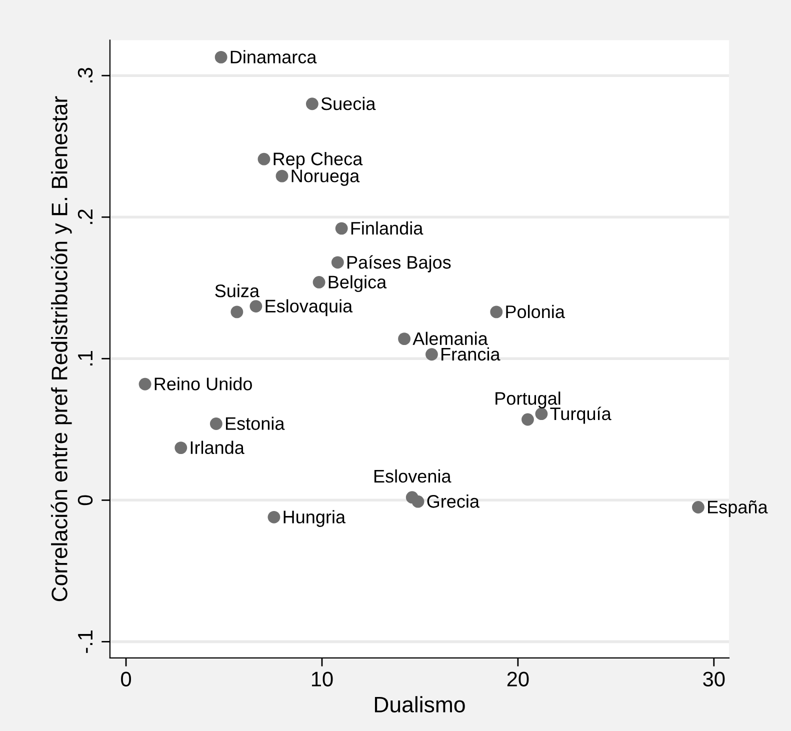 The height and width of the screenshot is (731, 791). What do you see at coordinates (387, 228) in the screenshot?
I see `annotation: Finlandia` at bounding box center [387, 228].